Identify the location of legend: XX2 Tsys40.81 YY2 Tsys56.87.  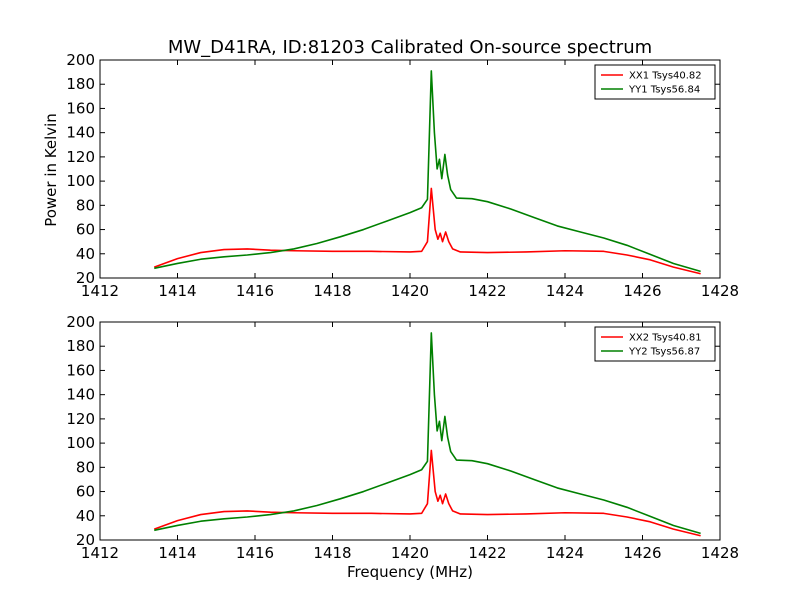
(655, 344).